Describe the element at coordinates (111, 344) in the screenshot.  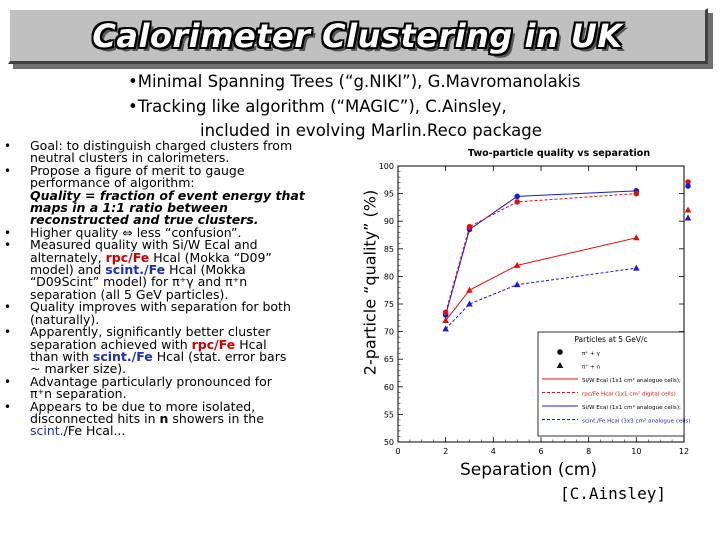
I see `bullet-text: separation achieved with` at that location.